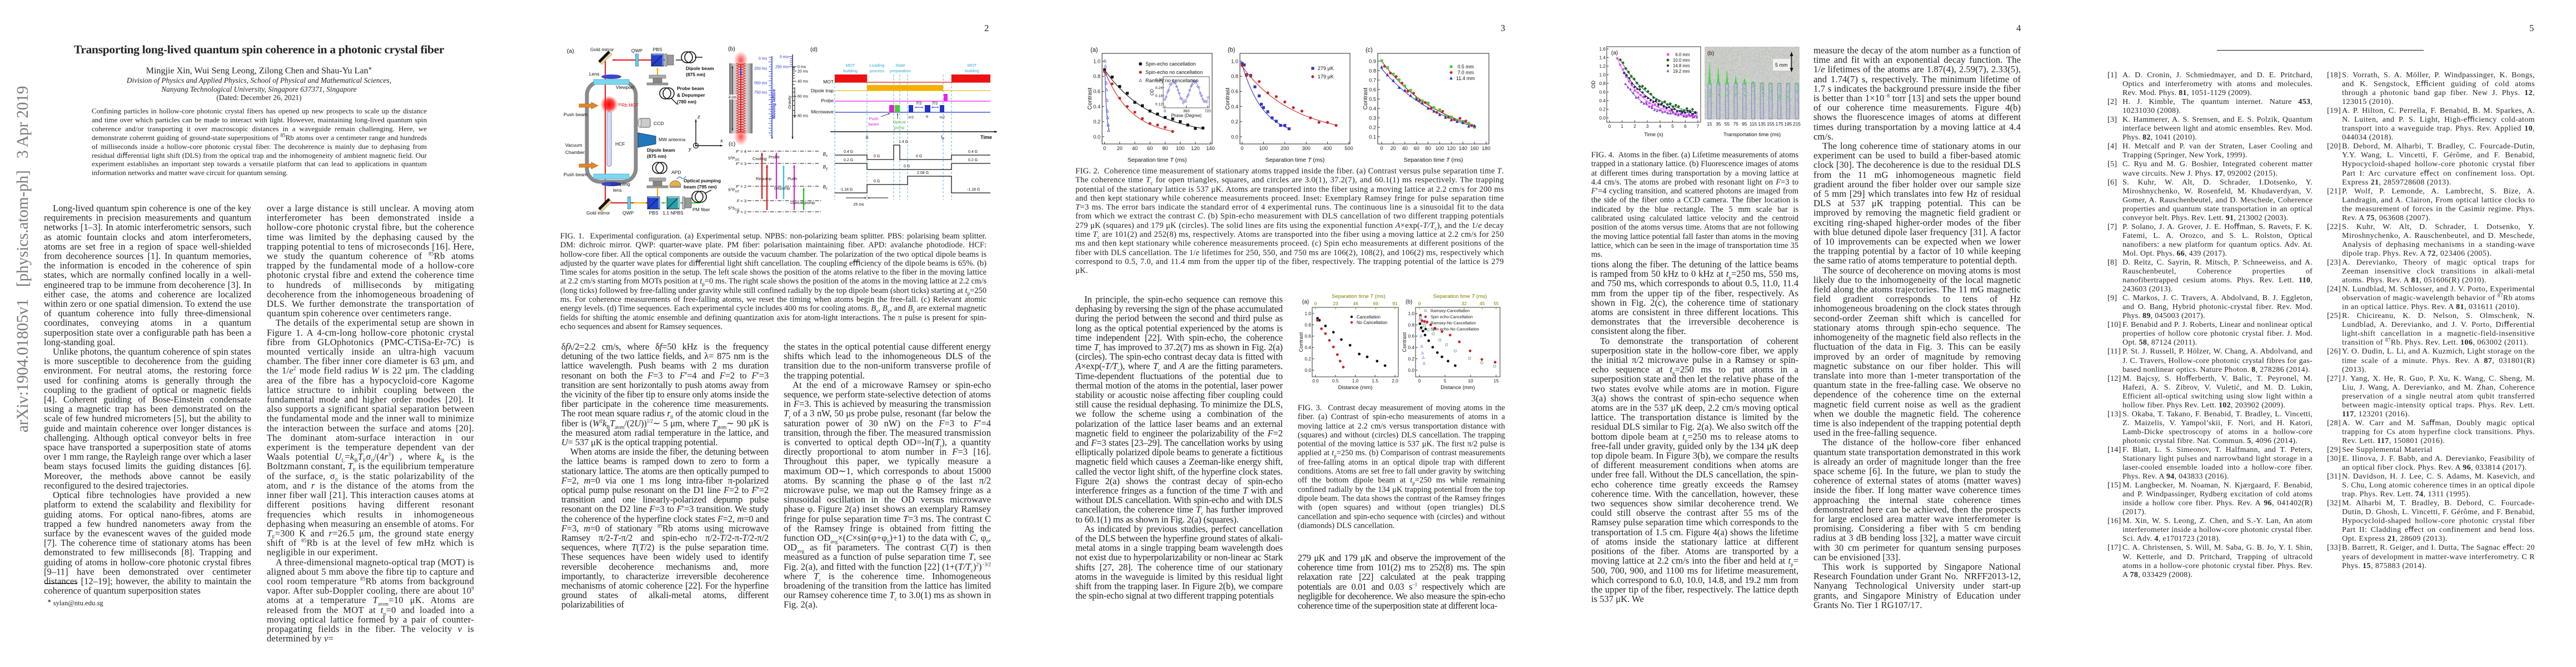 The height and width of the screenshot is (667, 2576). I want to click on svg-text: 10, so click(1470, 381).